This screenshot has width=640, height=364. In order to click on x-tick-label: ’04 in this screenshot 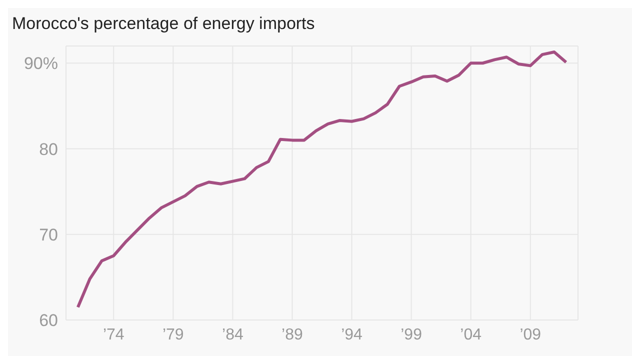, I will do `click(471, 335)`.